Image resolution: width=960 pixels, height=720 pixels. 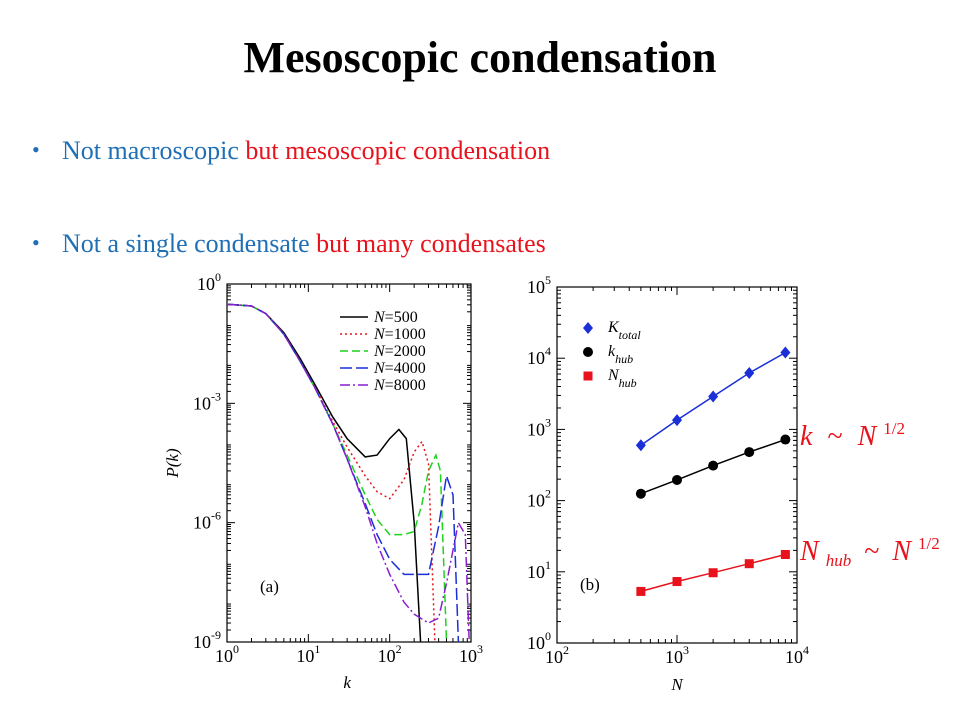 I want to click on legend-entry: Nhub, so click(x=622, y=378).